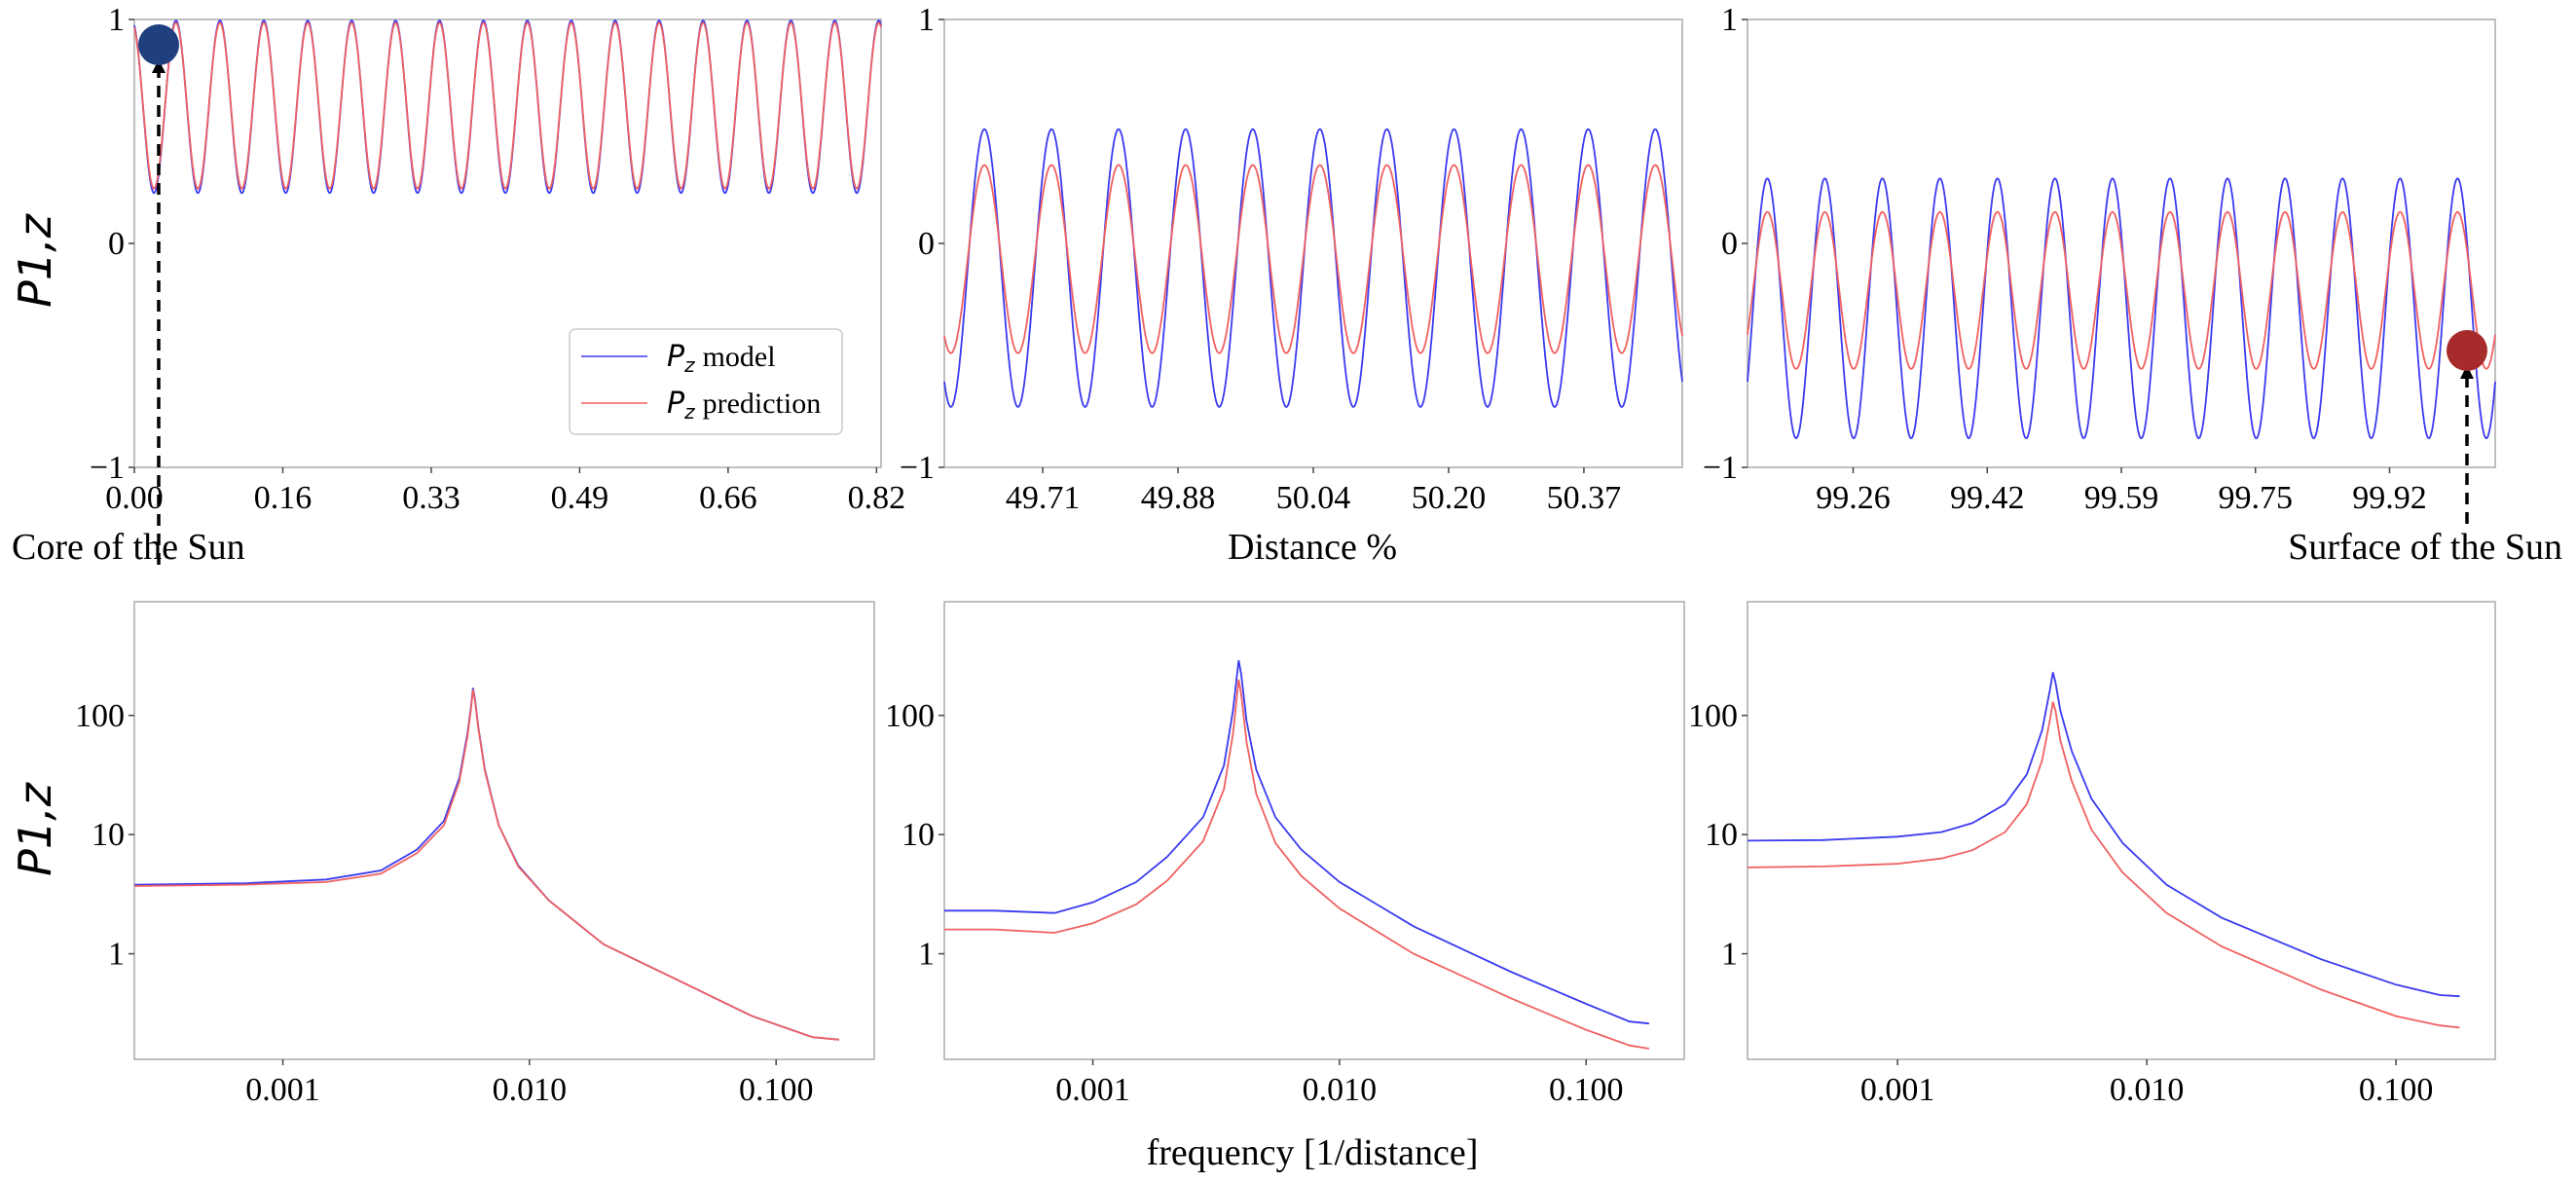 This screenshot has height=1183, width=2576. I want to click on subplot-bottom-right: 0.001 0.010 0.100 1 10 100, so click(2092, 854).